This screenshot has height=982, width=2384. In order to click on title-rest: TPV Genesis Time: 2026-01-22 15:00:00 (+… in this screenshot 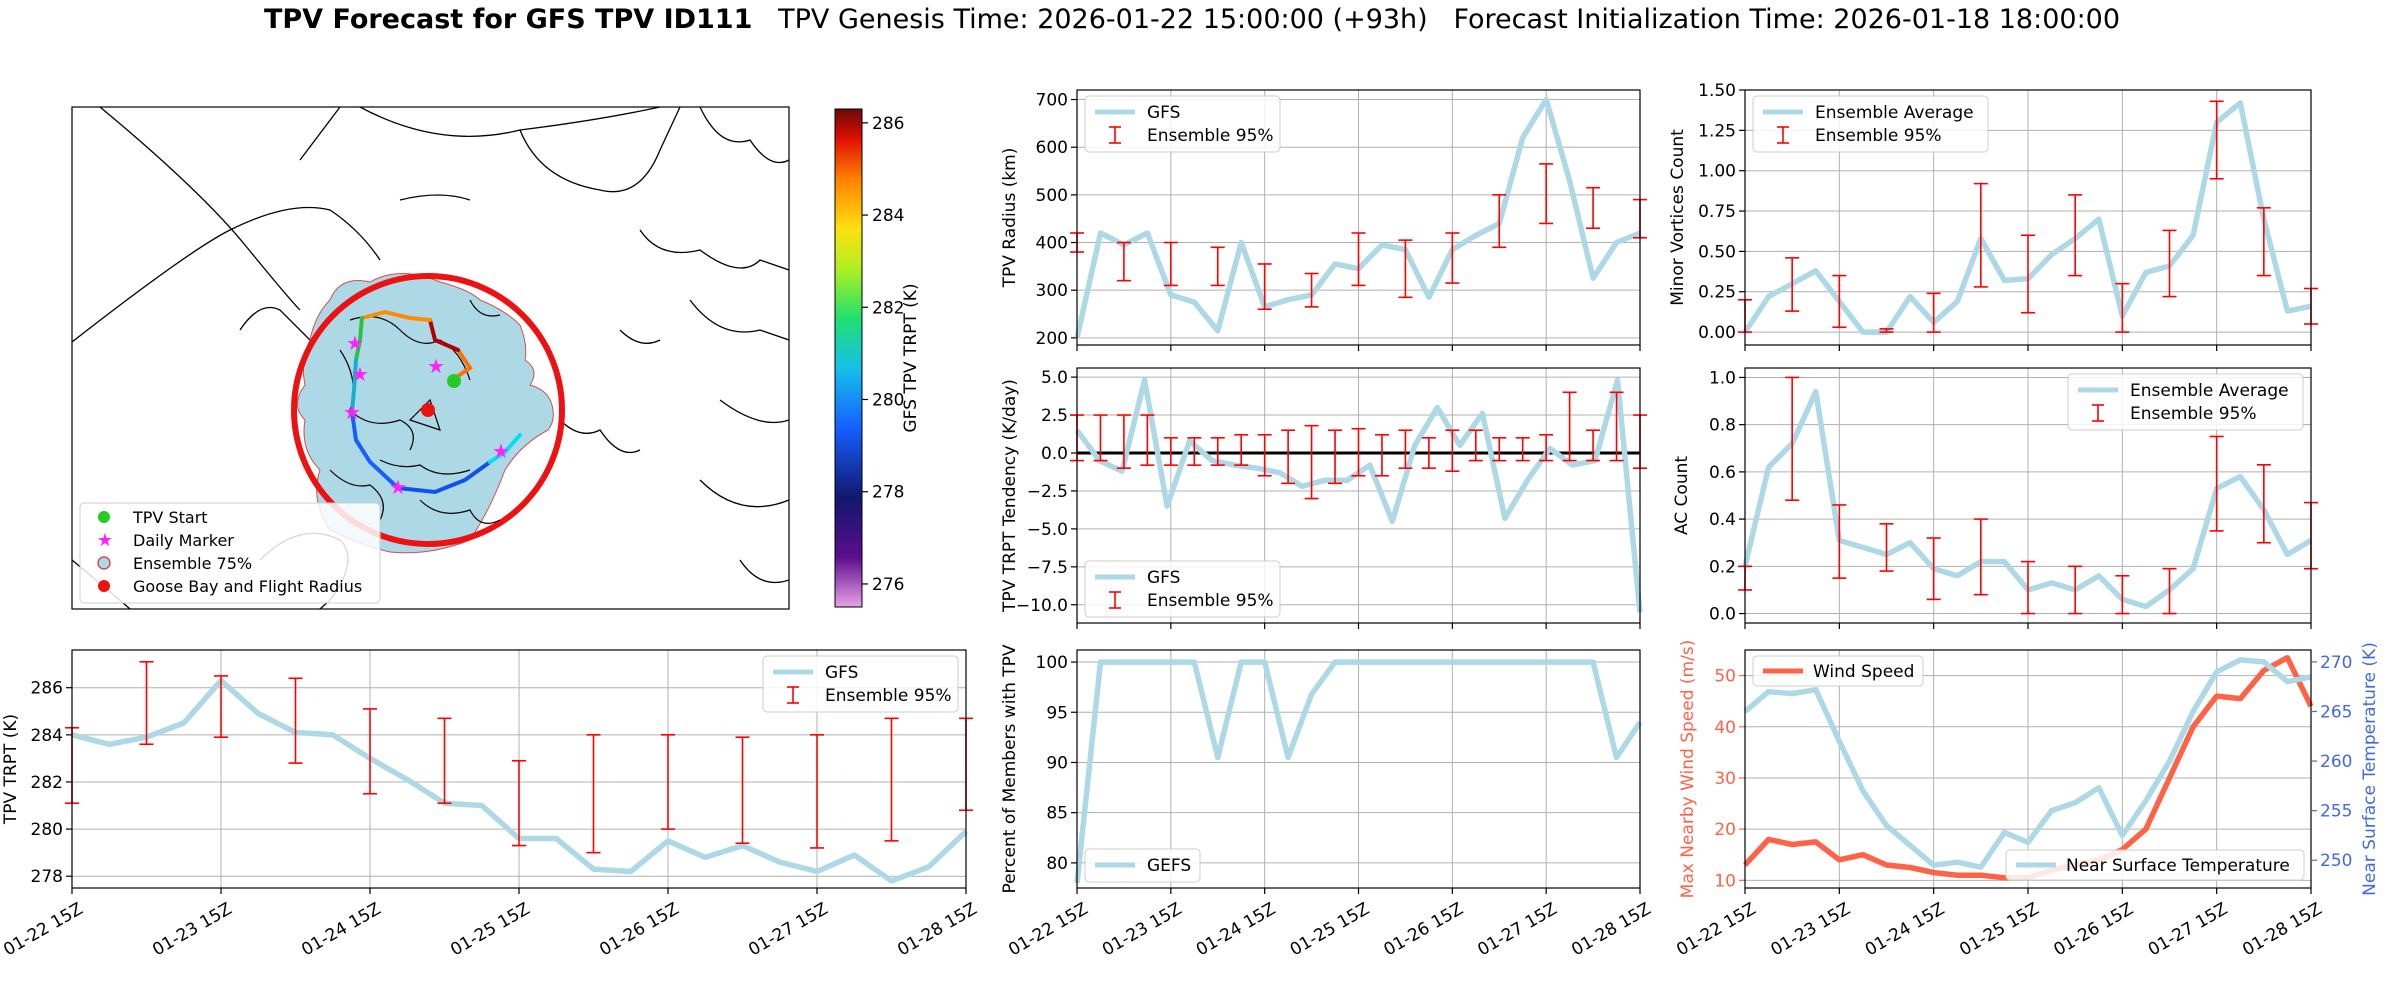, I will do `click(1436, 19)`.